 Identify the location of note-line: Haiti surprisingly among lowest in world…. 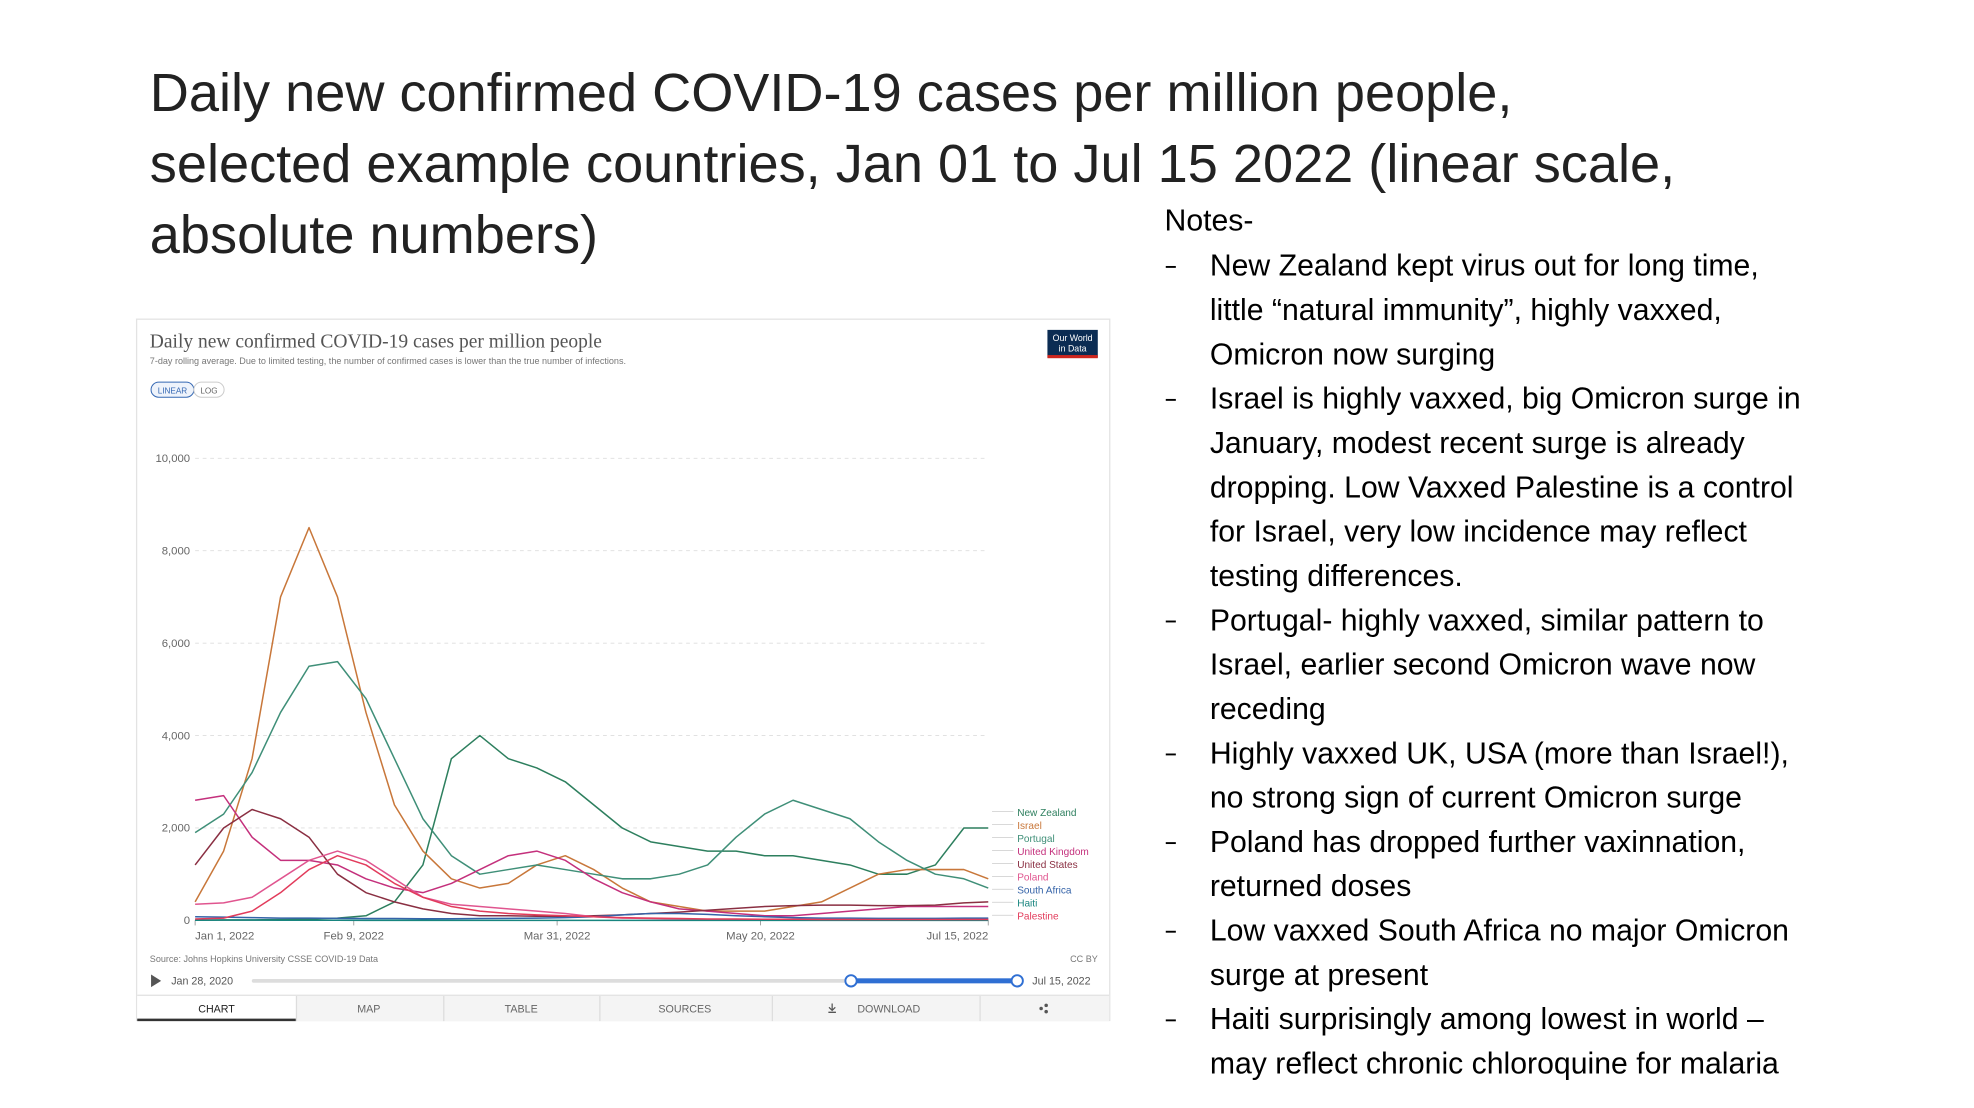
(1487, 1019).